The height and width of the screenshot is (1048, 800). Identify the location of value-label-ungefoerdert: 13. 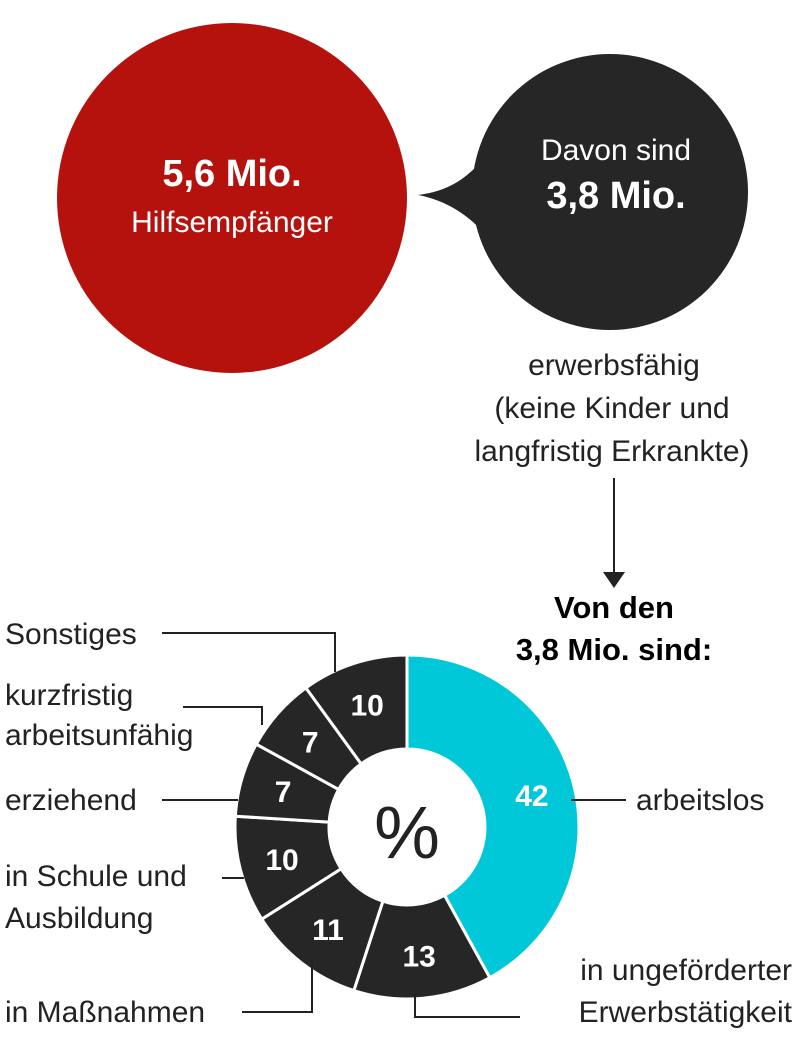
(418, 956).